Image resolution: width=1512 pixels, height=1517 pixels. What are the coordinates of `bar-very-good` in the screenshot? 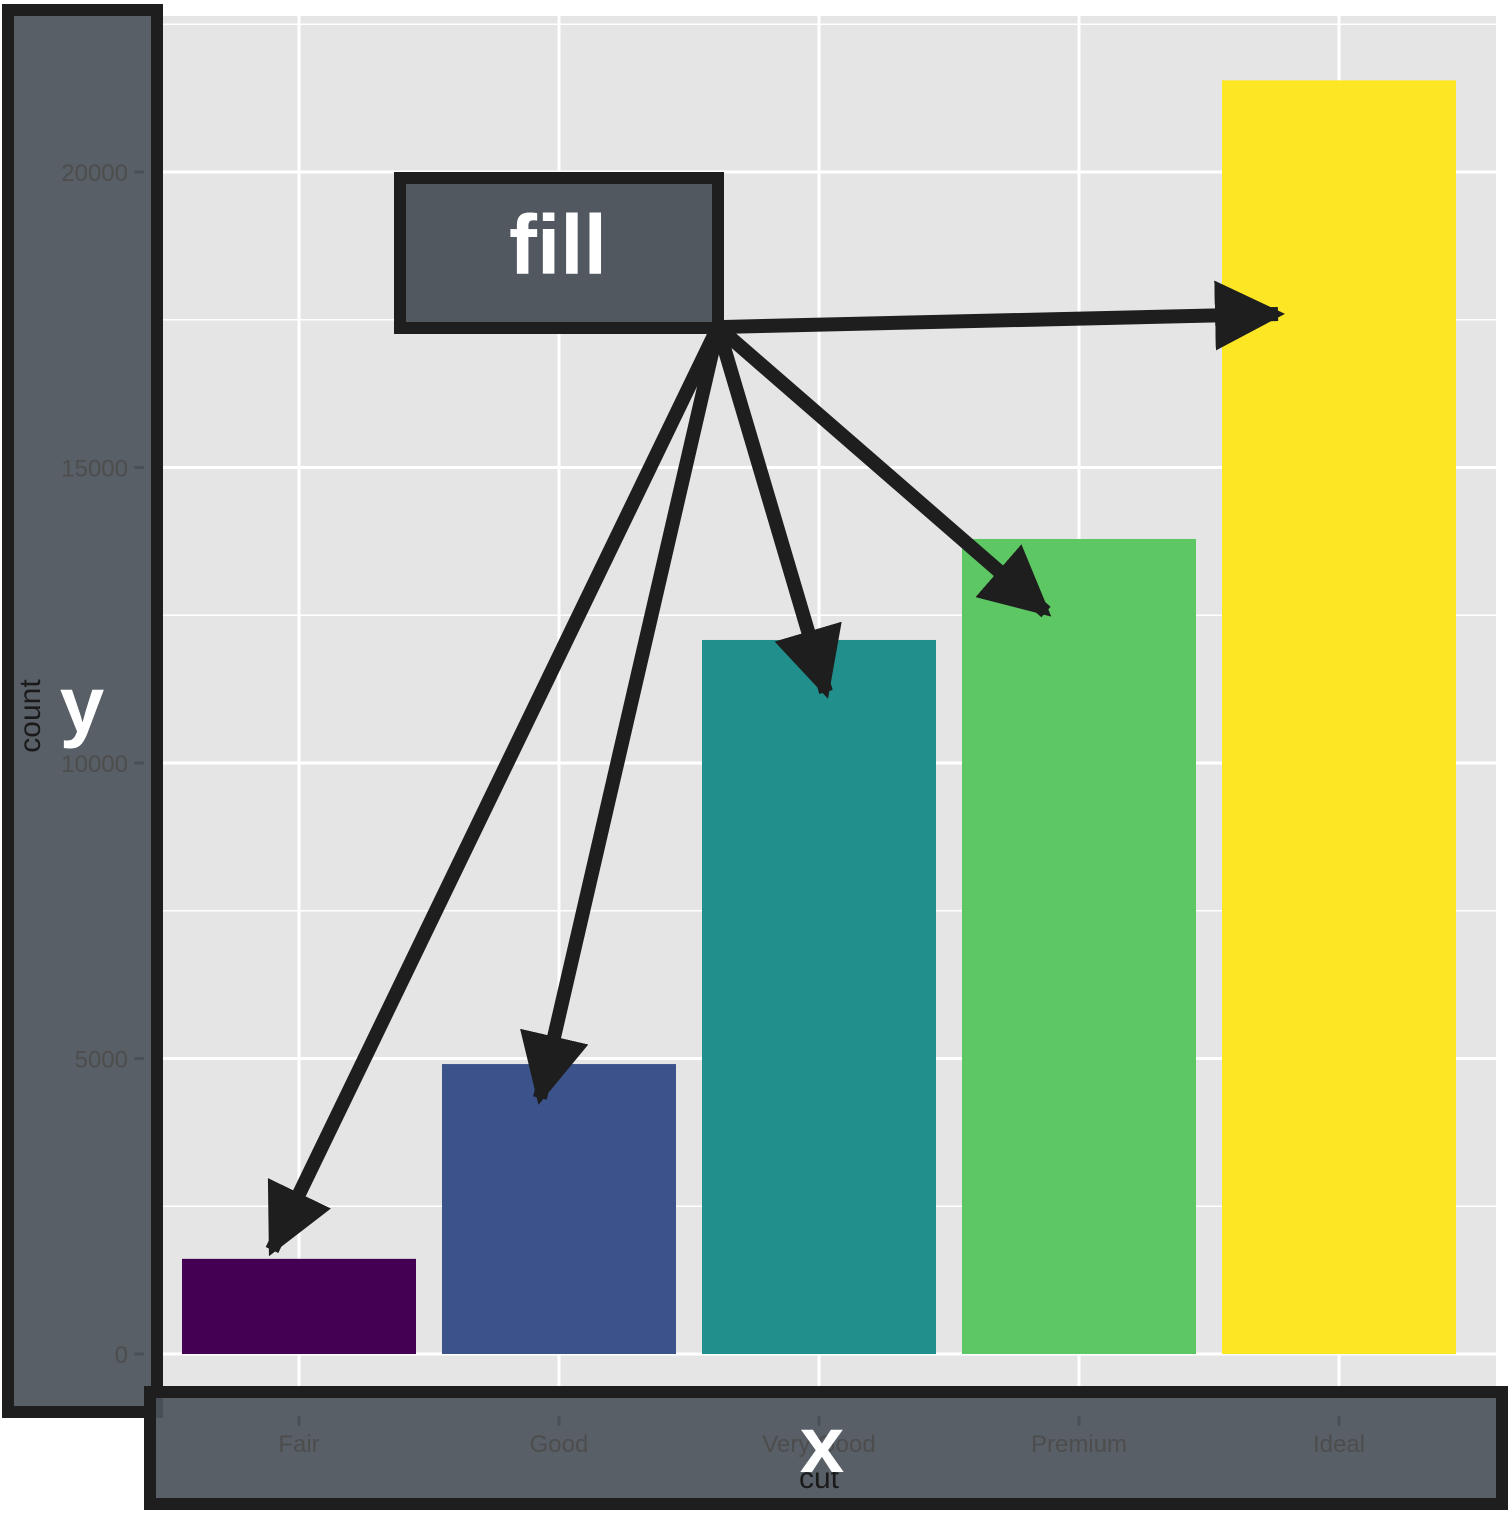 It's located at (819, 996).